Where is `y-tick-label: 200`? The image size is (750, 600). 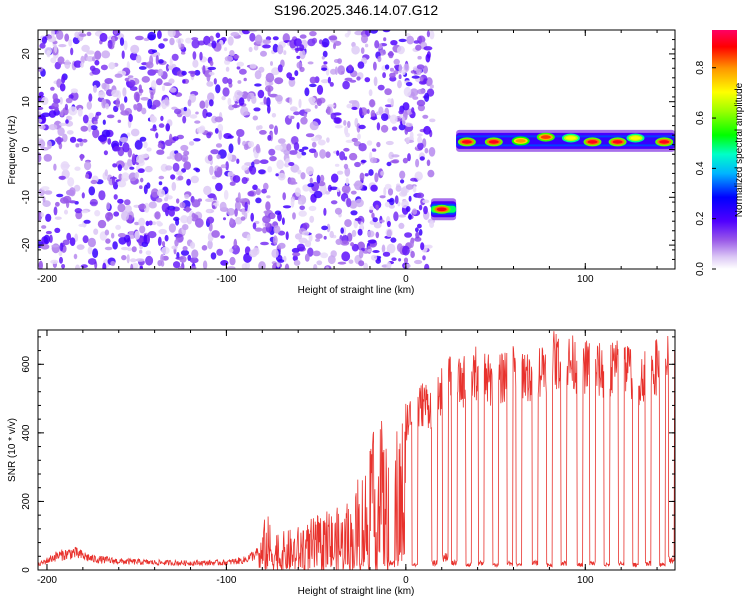
y-tick-label: 200 is located at coordinates (26, 501).